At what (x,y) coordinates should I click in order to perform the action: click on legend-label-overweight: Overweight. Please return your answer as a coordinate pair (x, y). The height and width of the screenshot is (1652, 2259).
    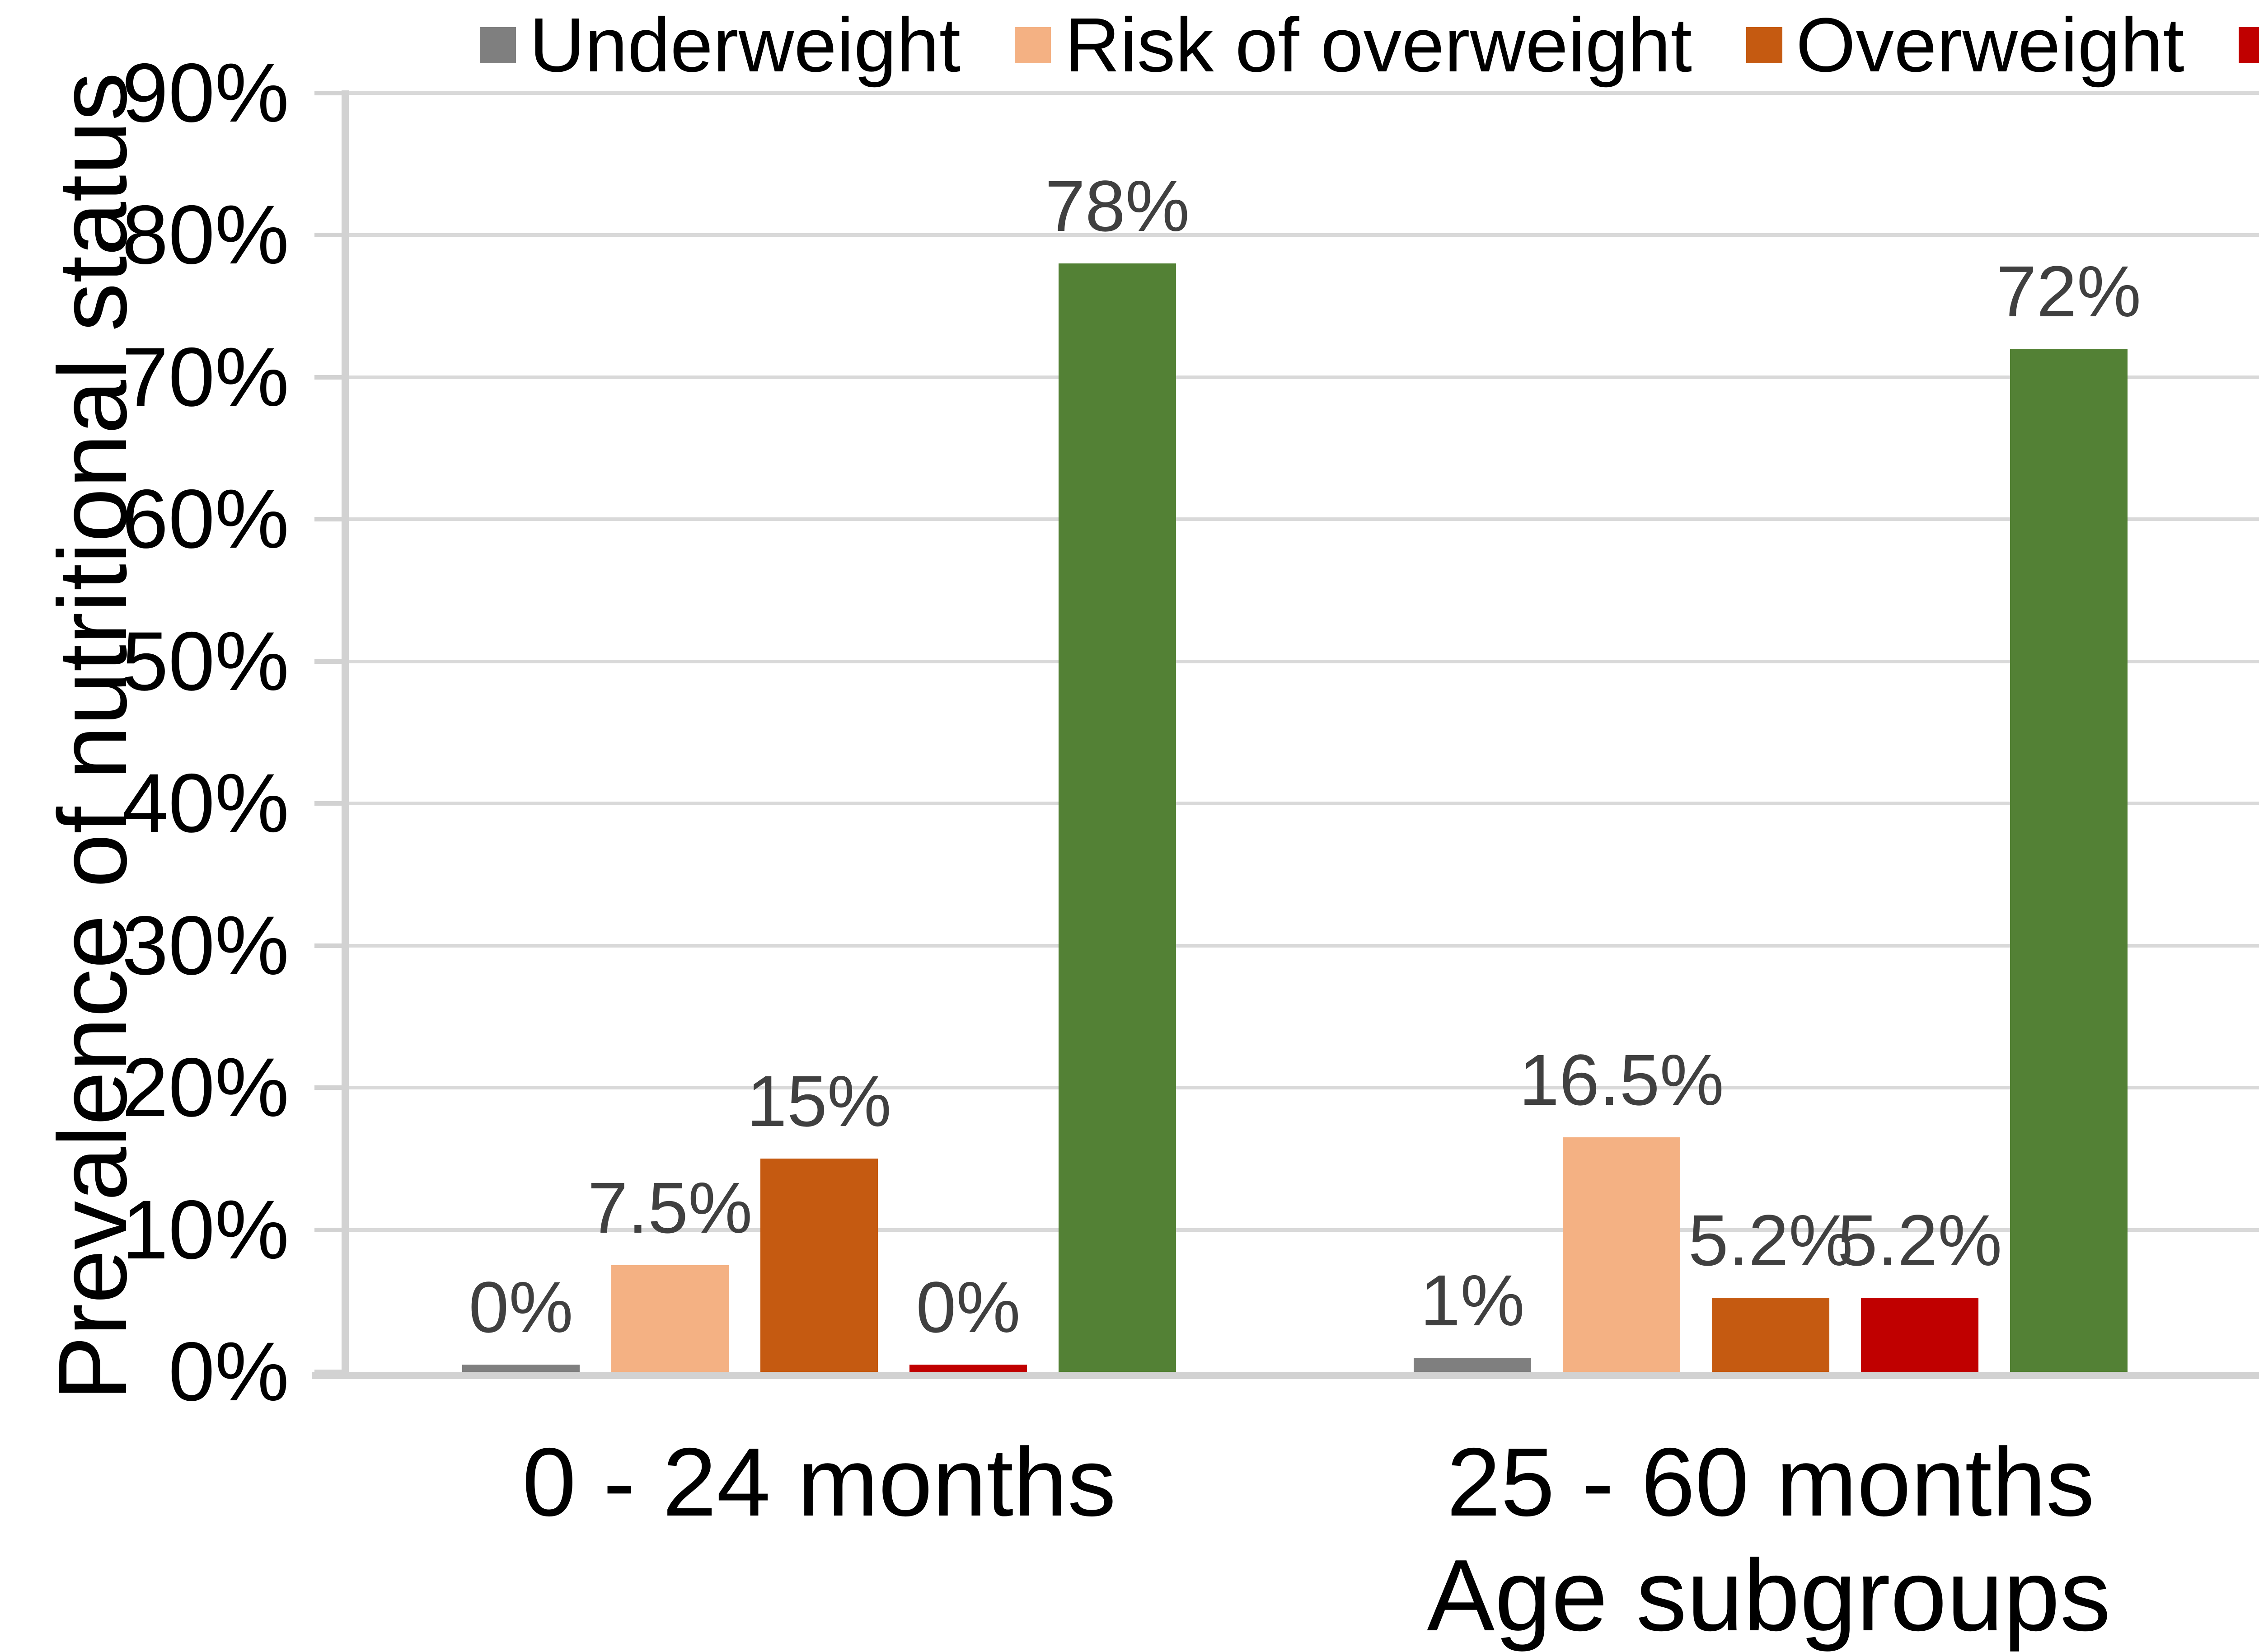
    Looking at the image, I should click on (1989, 45).